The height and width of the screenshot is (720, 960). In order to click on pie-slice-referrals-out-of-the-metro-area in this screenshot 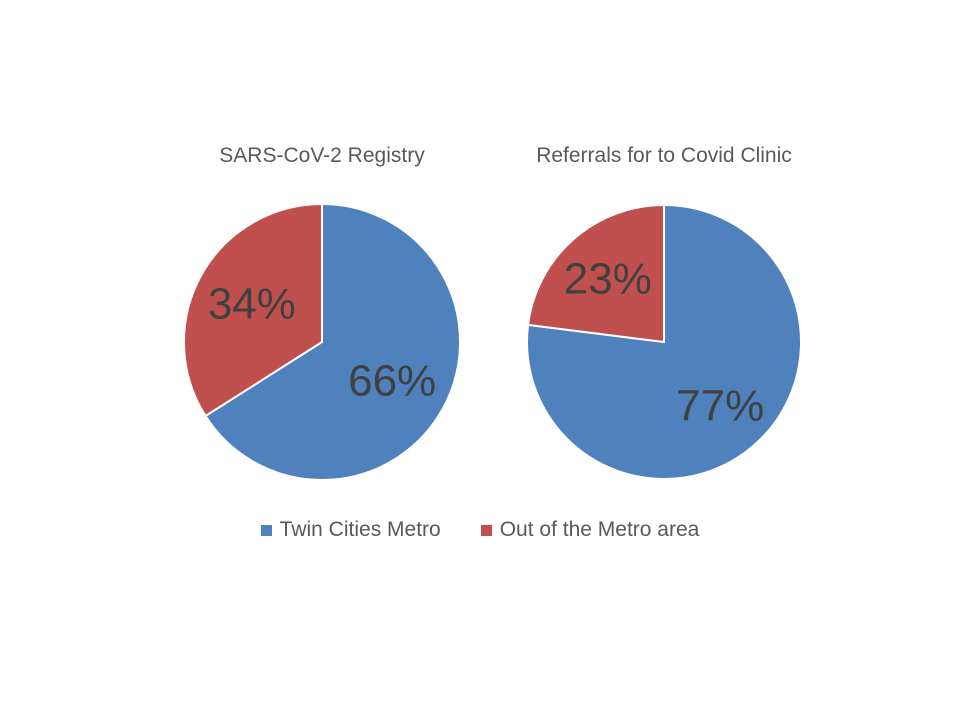, I will do `click(595, 273)`.